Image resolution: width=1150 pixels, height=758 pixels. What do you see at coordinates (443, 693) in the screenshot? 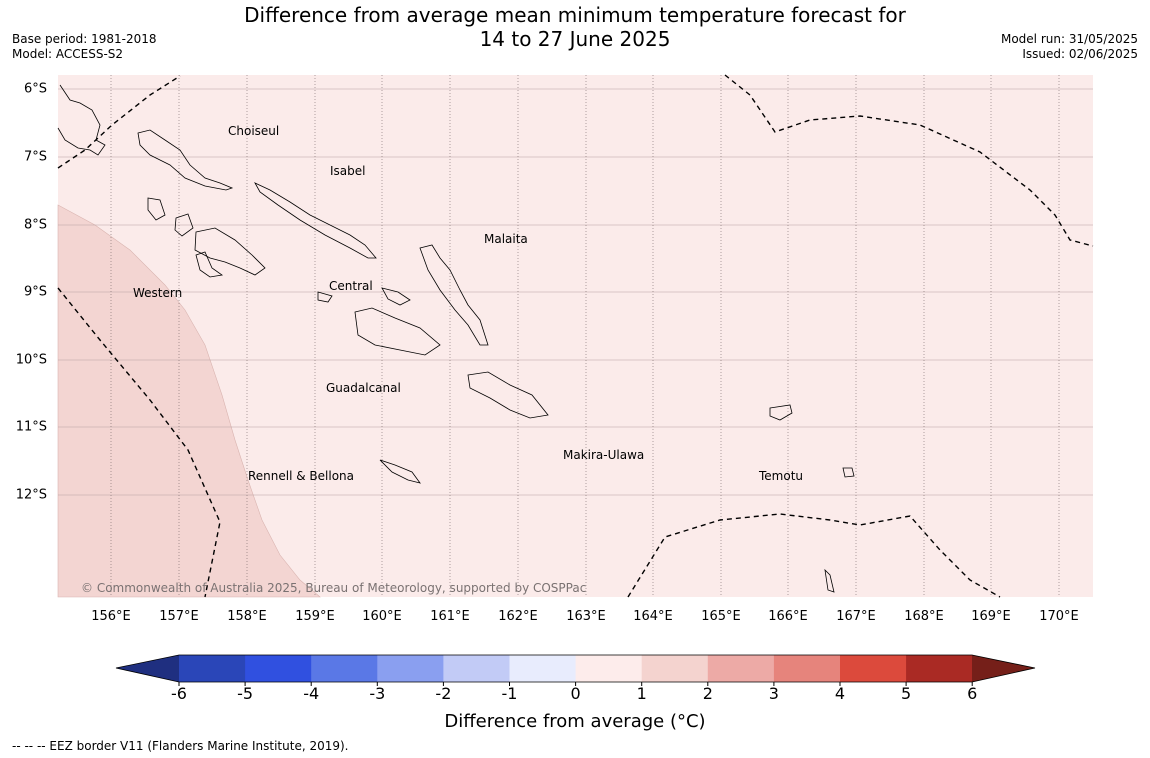
I see `colorbar-tick-label: -2` at bounding box center [443, 693].